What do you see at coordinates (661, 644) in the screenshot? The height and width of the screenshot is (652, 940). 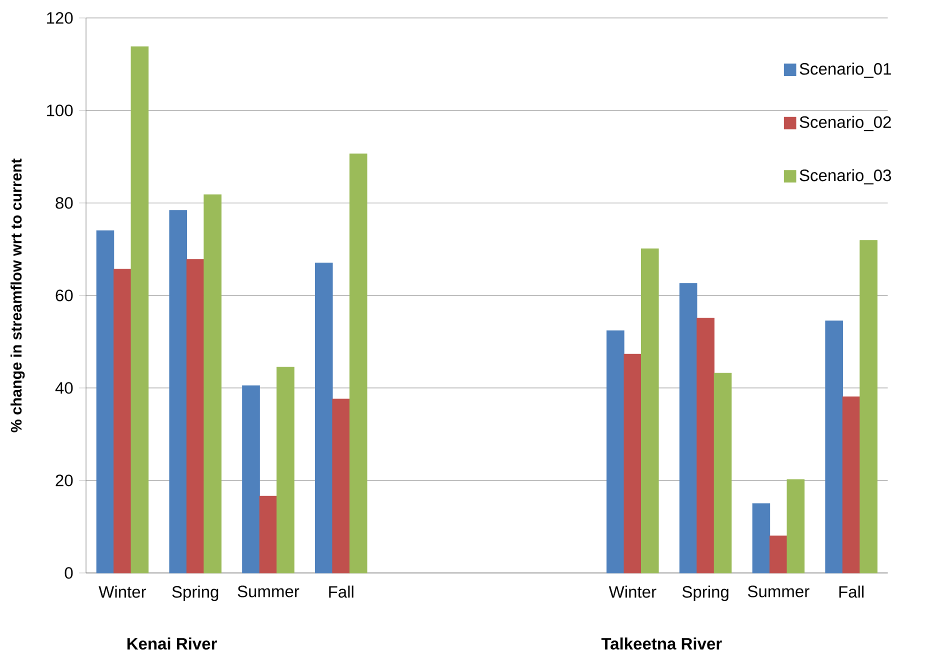 I see `text: Talkeetna River` at bounding box center [661, 644].